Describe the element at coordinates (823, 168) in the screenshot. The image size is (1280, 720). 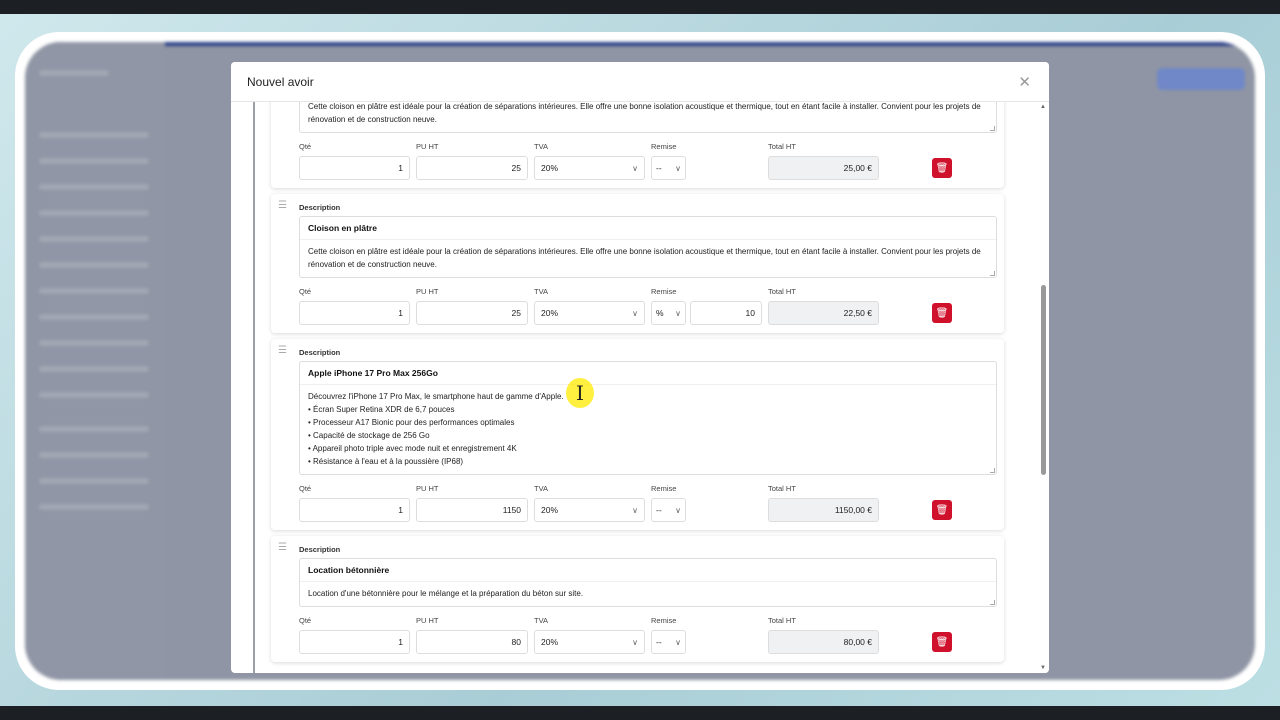
I see `total-ht-field: 25,00 €` at that location.